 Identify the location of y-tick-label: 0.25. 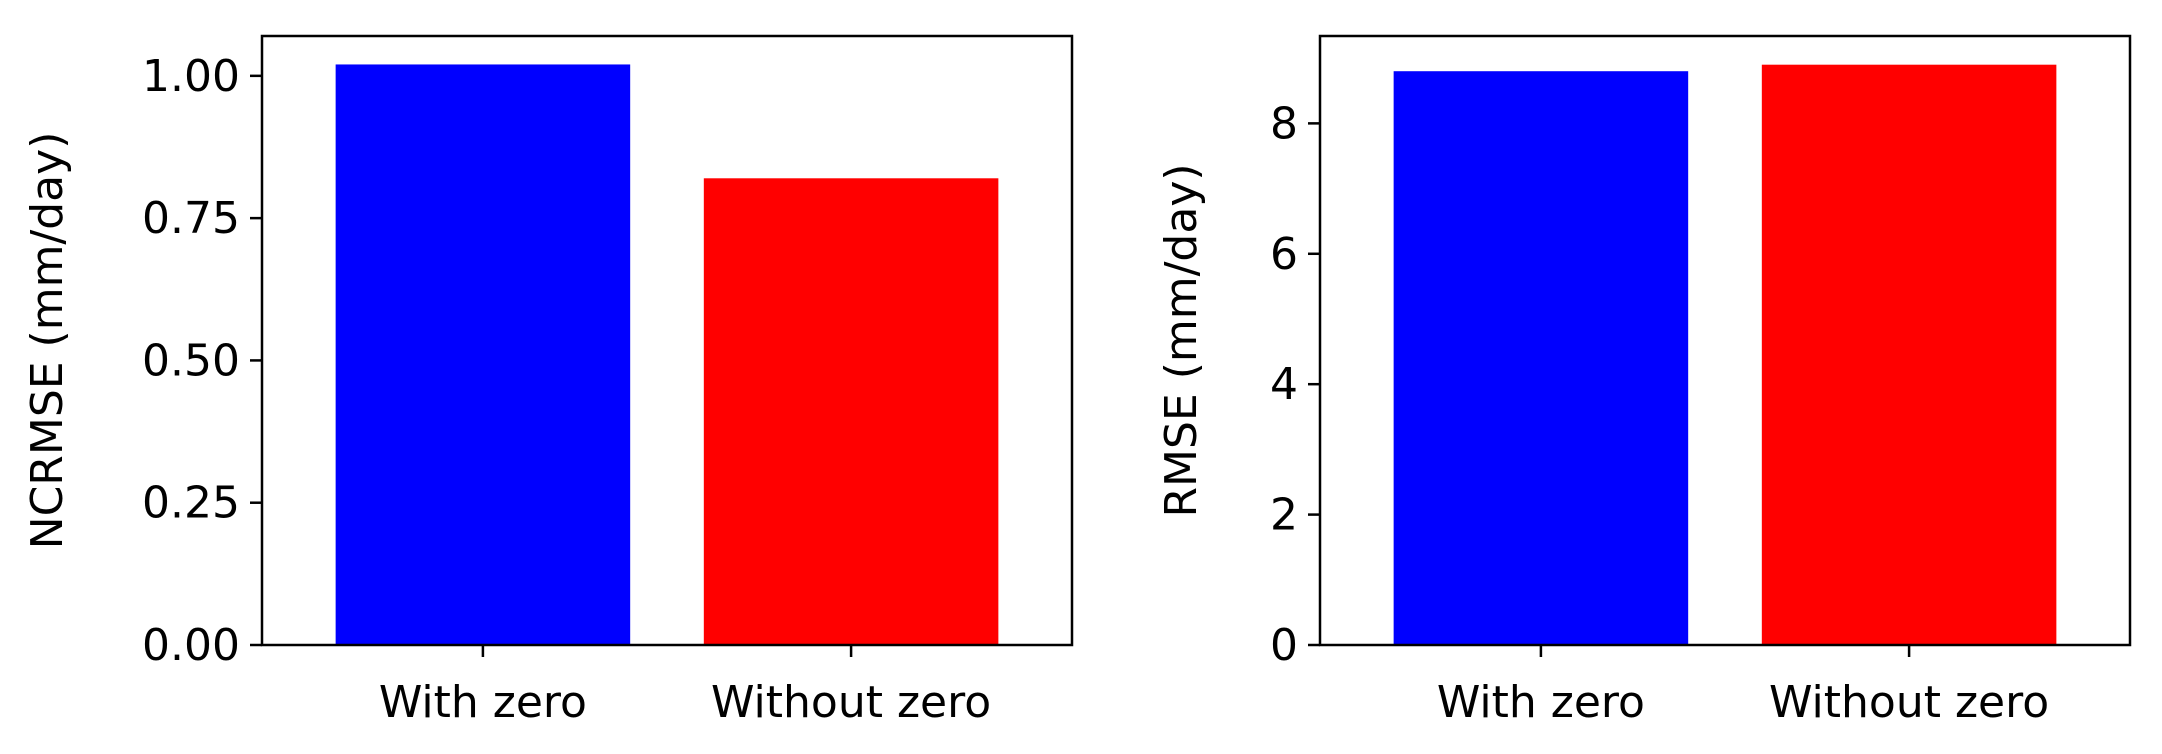
(191, 503).